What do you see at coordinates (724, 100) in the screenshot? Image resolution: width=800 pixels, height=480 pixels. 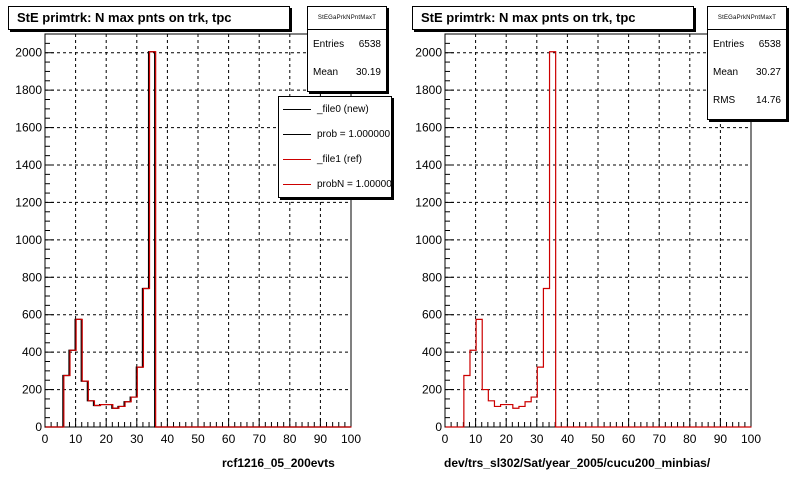 I see `right-stats-rms-label: RMS` at bounding box center [724, 100].